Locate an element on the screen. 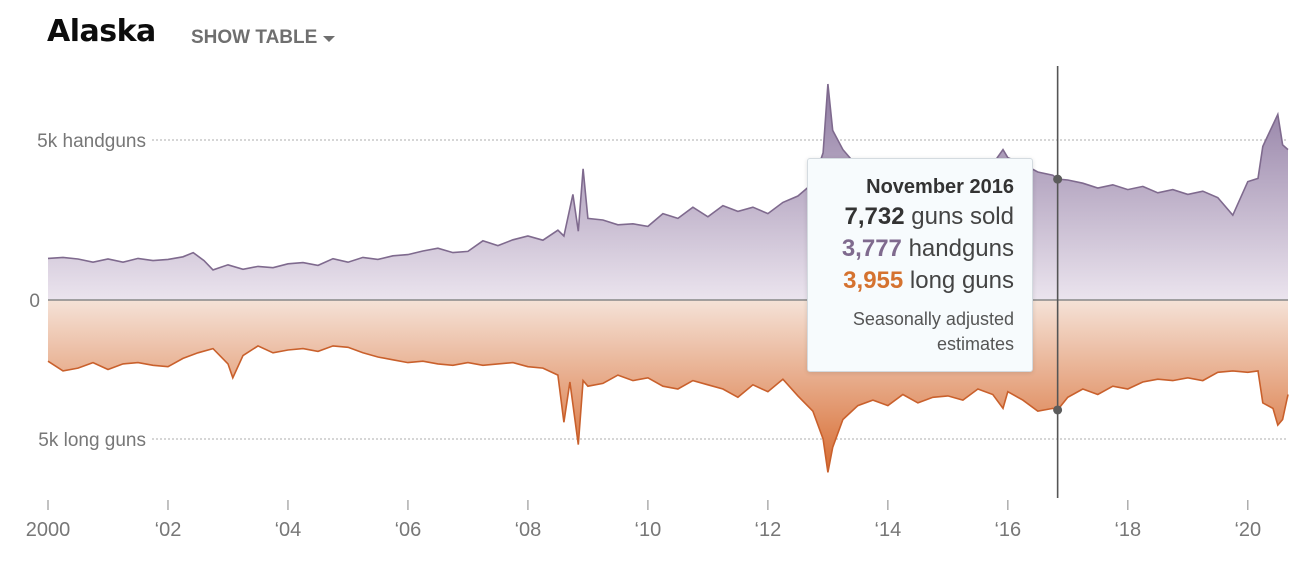 The image size is (1304, 563). hover-marker-longguns is located at coordinates (1058, 410).